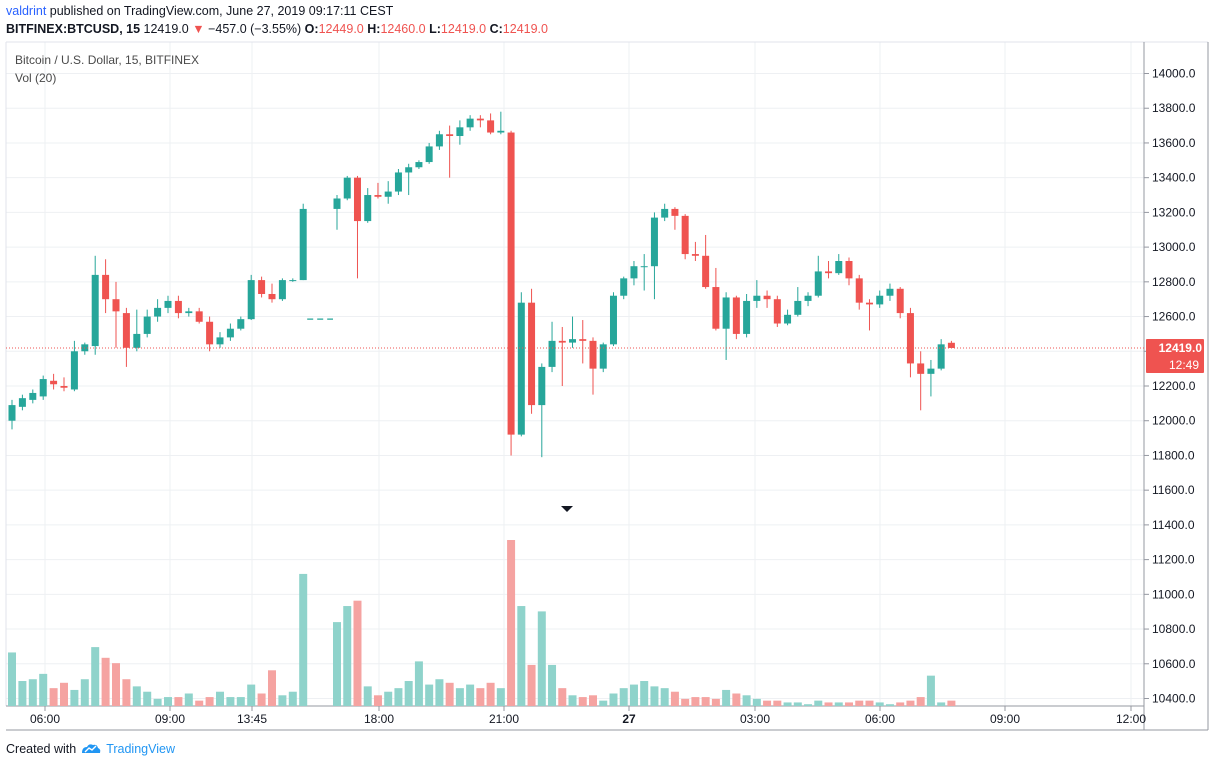 The height and width of the screenshot is (768, 1214). What do you see at coordinates (1174, 386) in the screenshot?
I see `price-tick-label: 12200.0` at bounding box center [1174, 386].